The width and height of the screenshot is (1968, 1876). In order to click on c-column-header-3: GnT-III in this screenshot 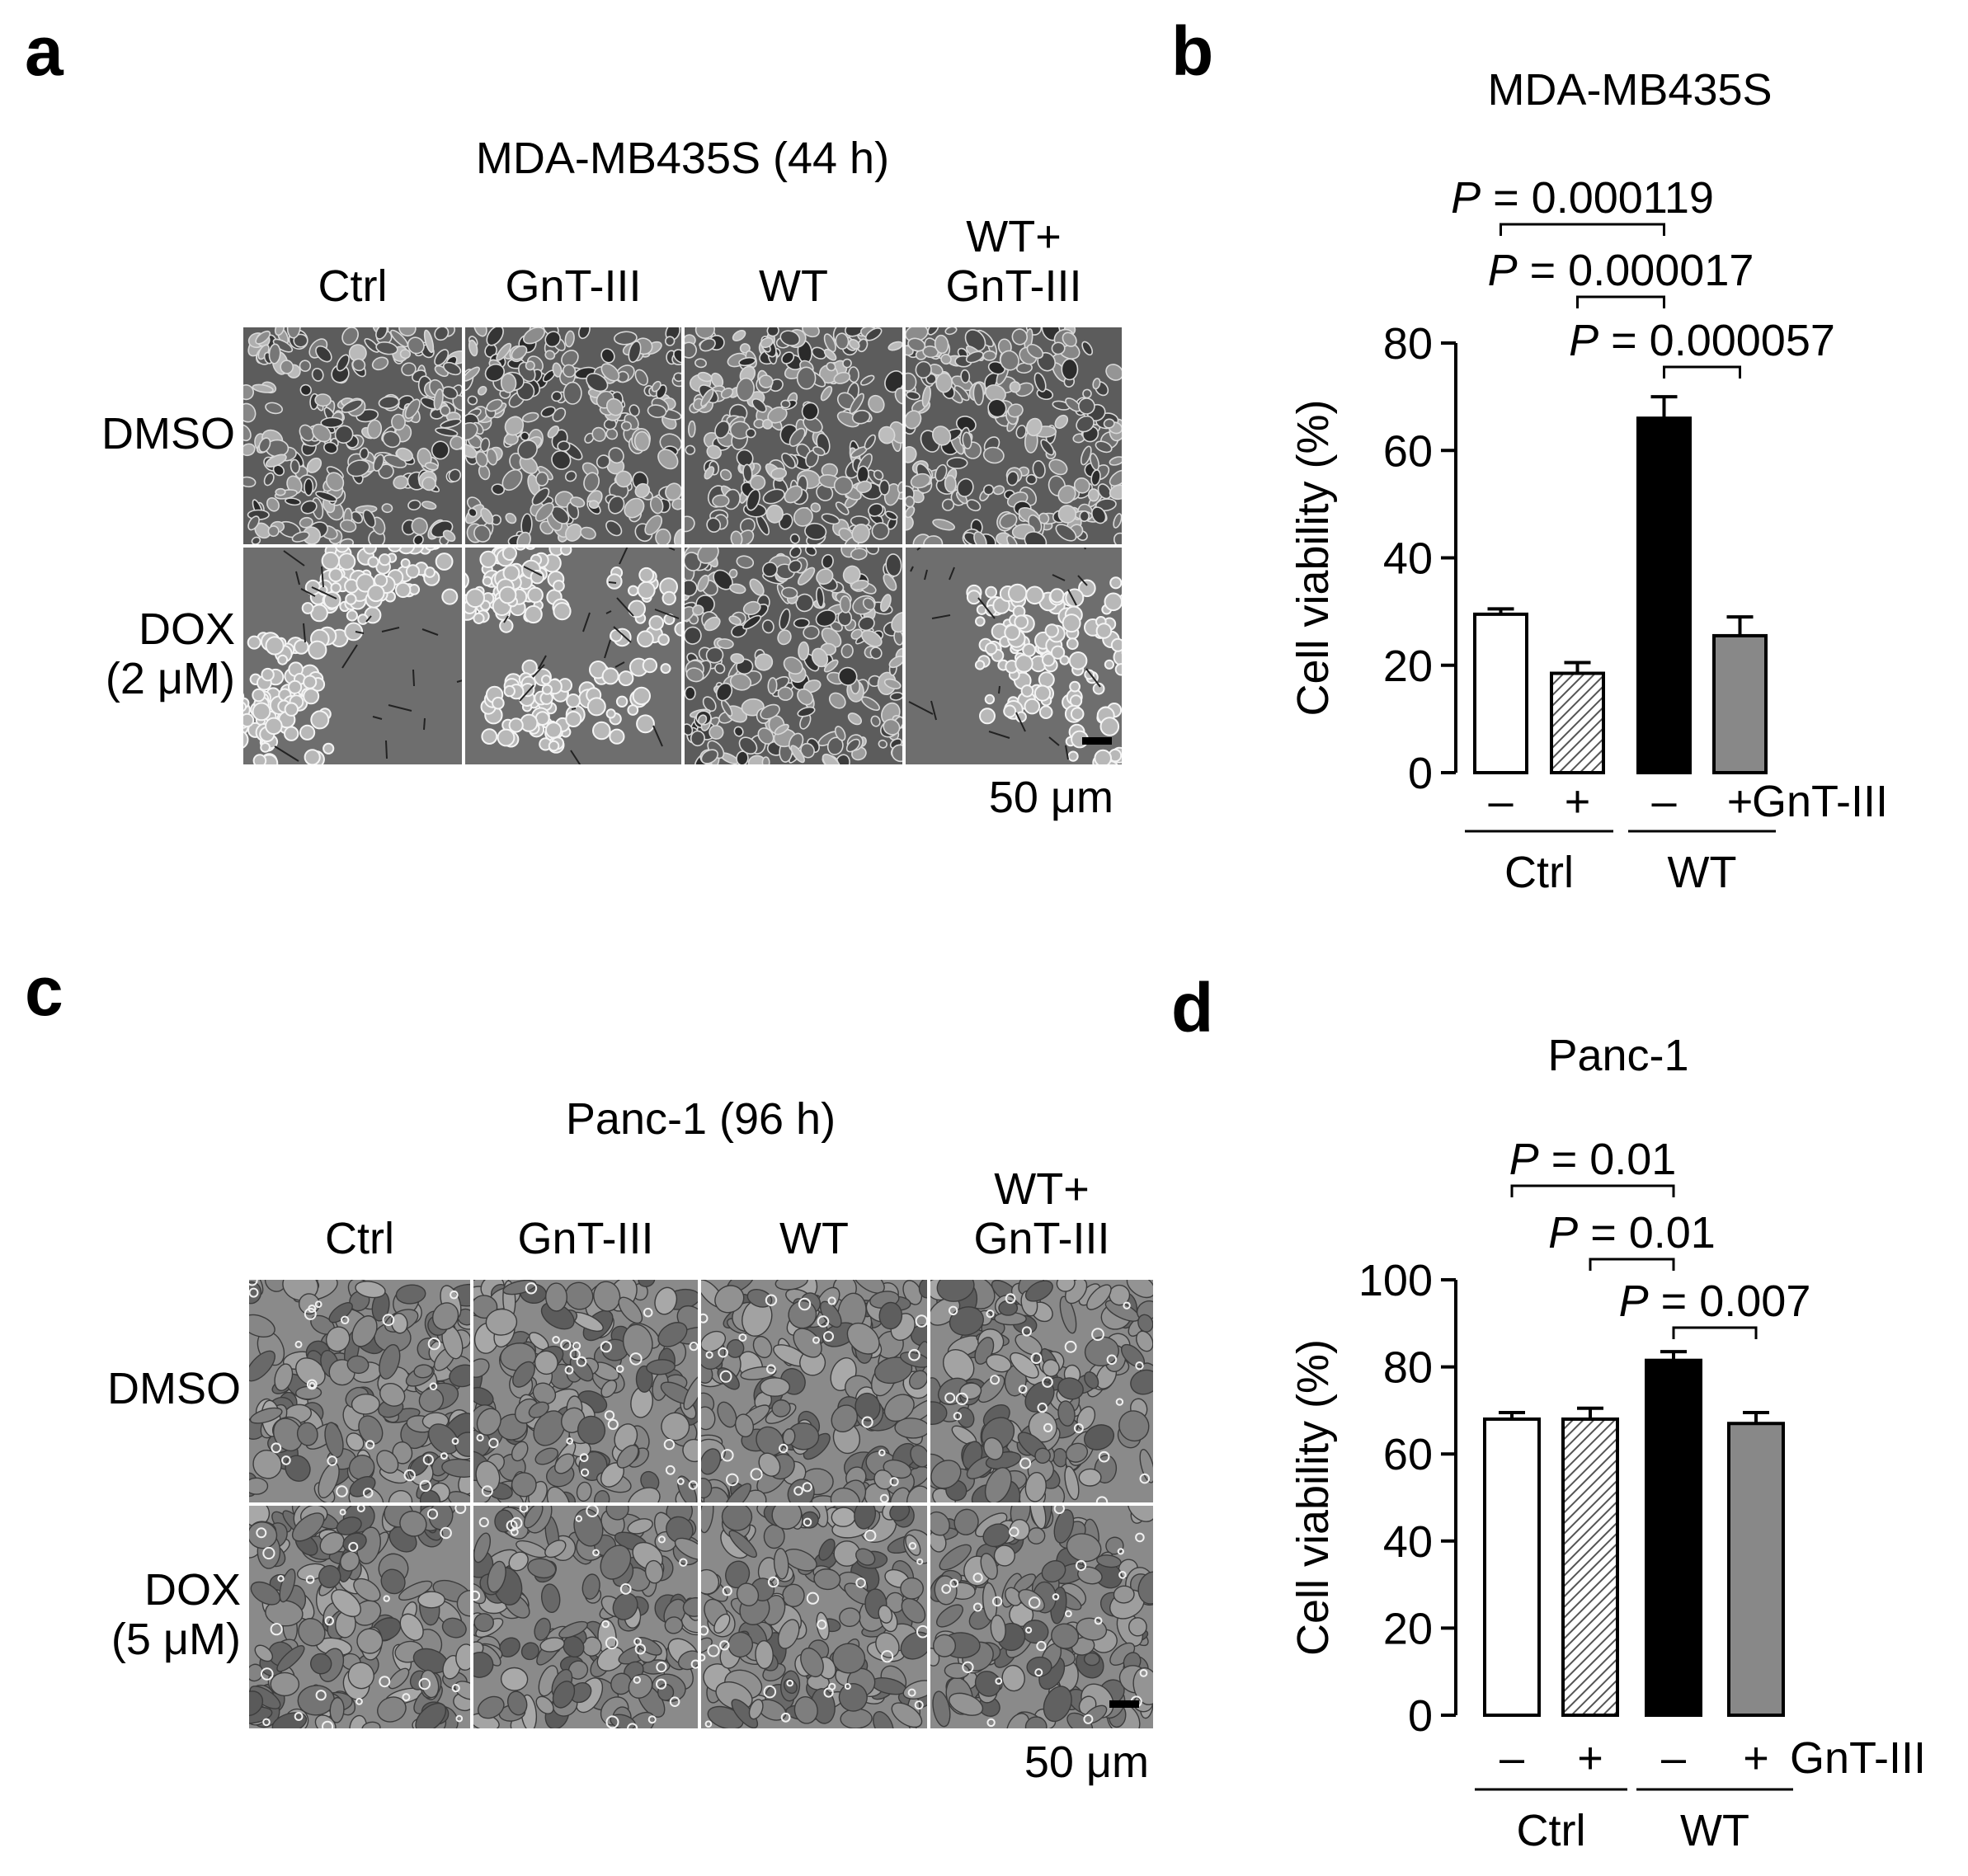, I will do `click(1041, 1238)`.